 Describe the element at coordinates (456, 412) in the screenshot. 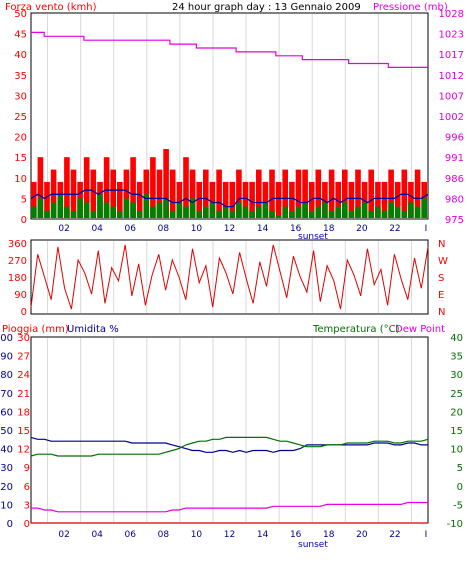

I see `temp-tick-label: 20` at that location.